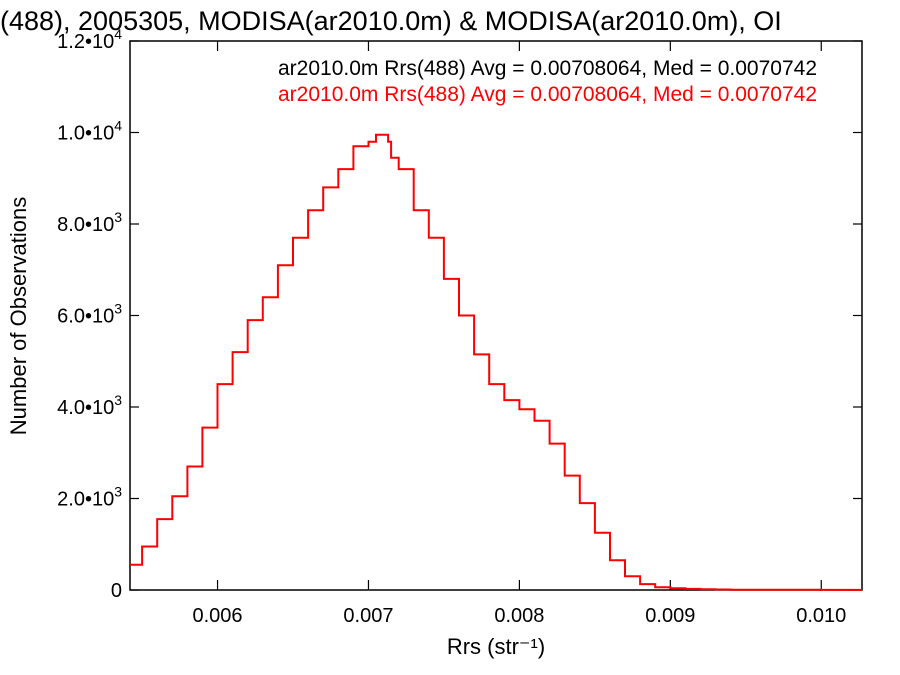  What do you see at coordinates (89, 405) in the screenshot?
I see `y-tick-label: 4.0•103` at bounding box center [89, 405].